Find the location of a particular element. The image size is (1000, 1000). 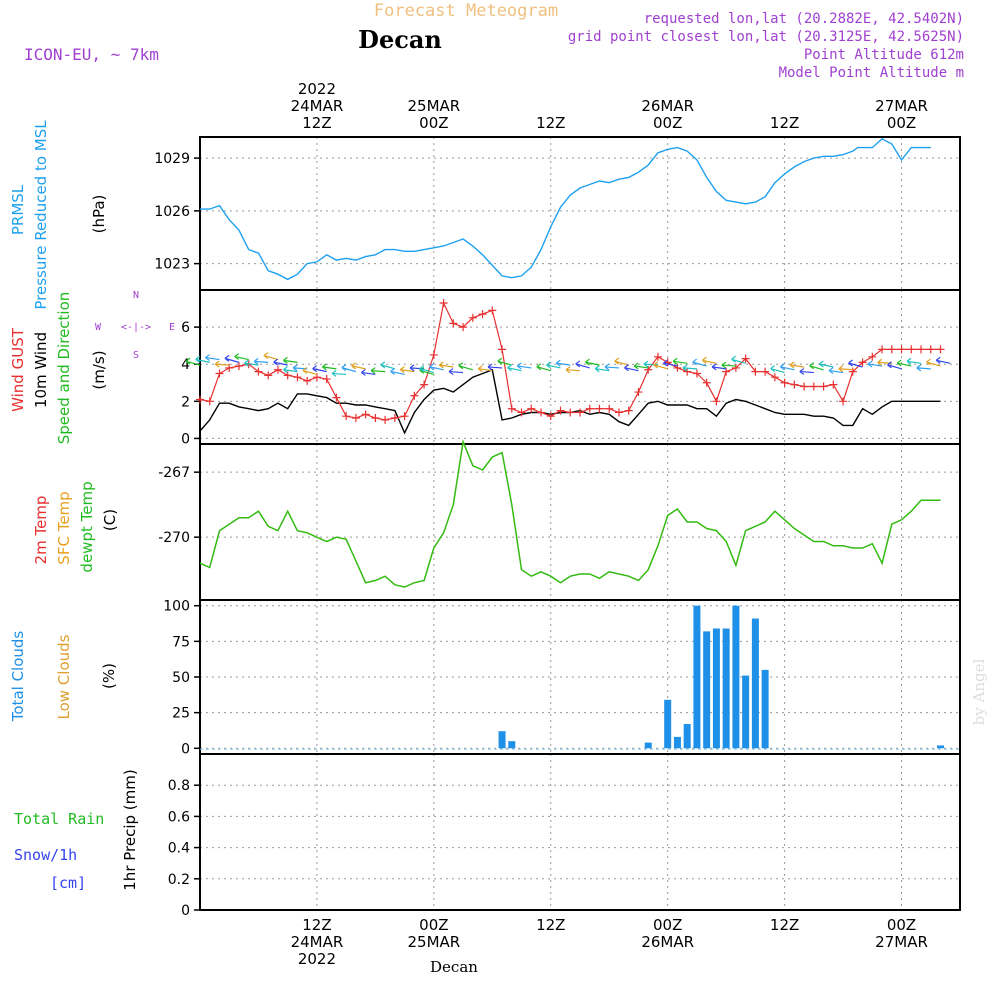

top-time-label: 00Z is located at coordinates (433, 123).